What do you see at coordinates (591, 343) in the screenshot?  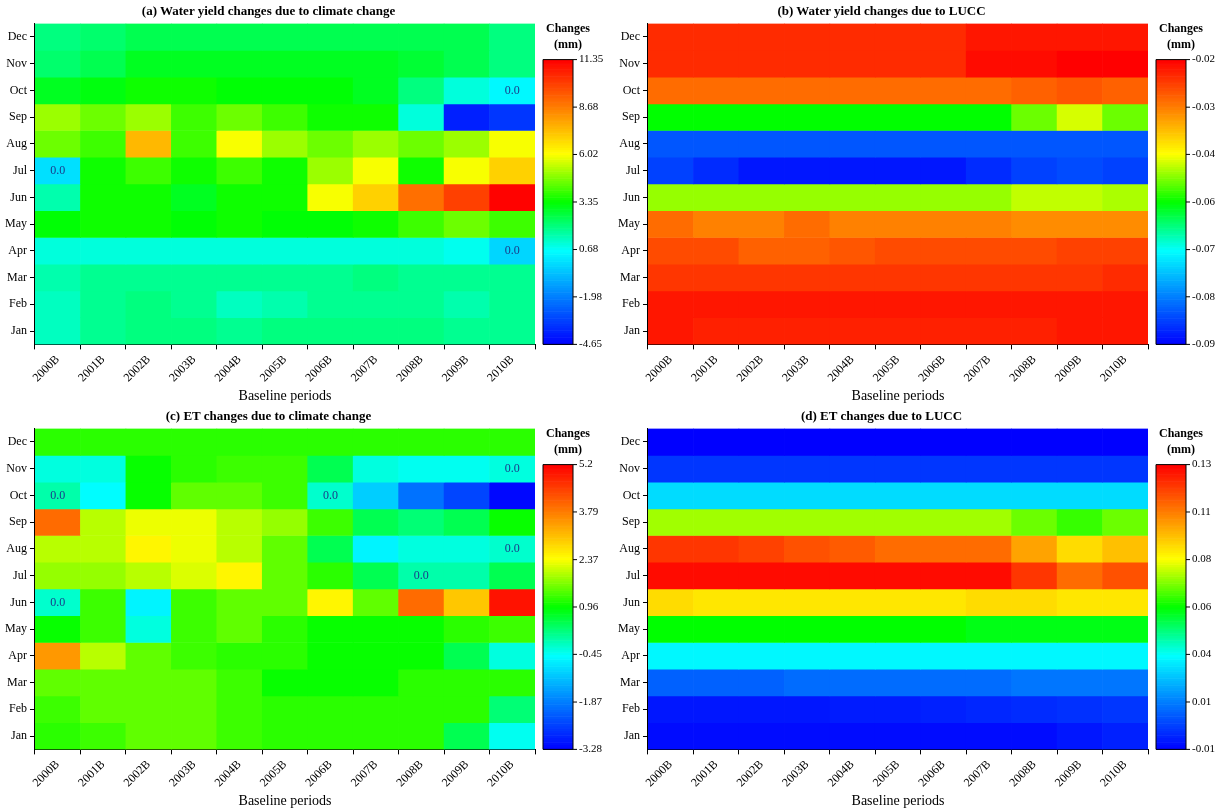 I see `color-bar-label: -4.65` at bounding box center [591, 343].